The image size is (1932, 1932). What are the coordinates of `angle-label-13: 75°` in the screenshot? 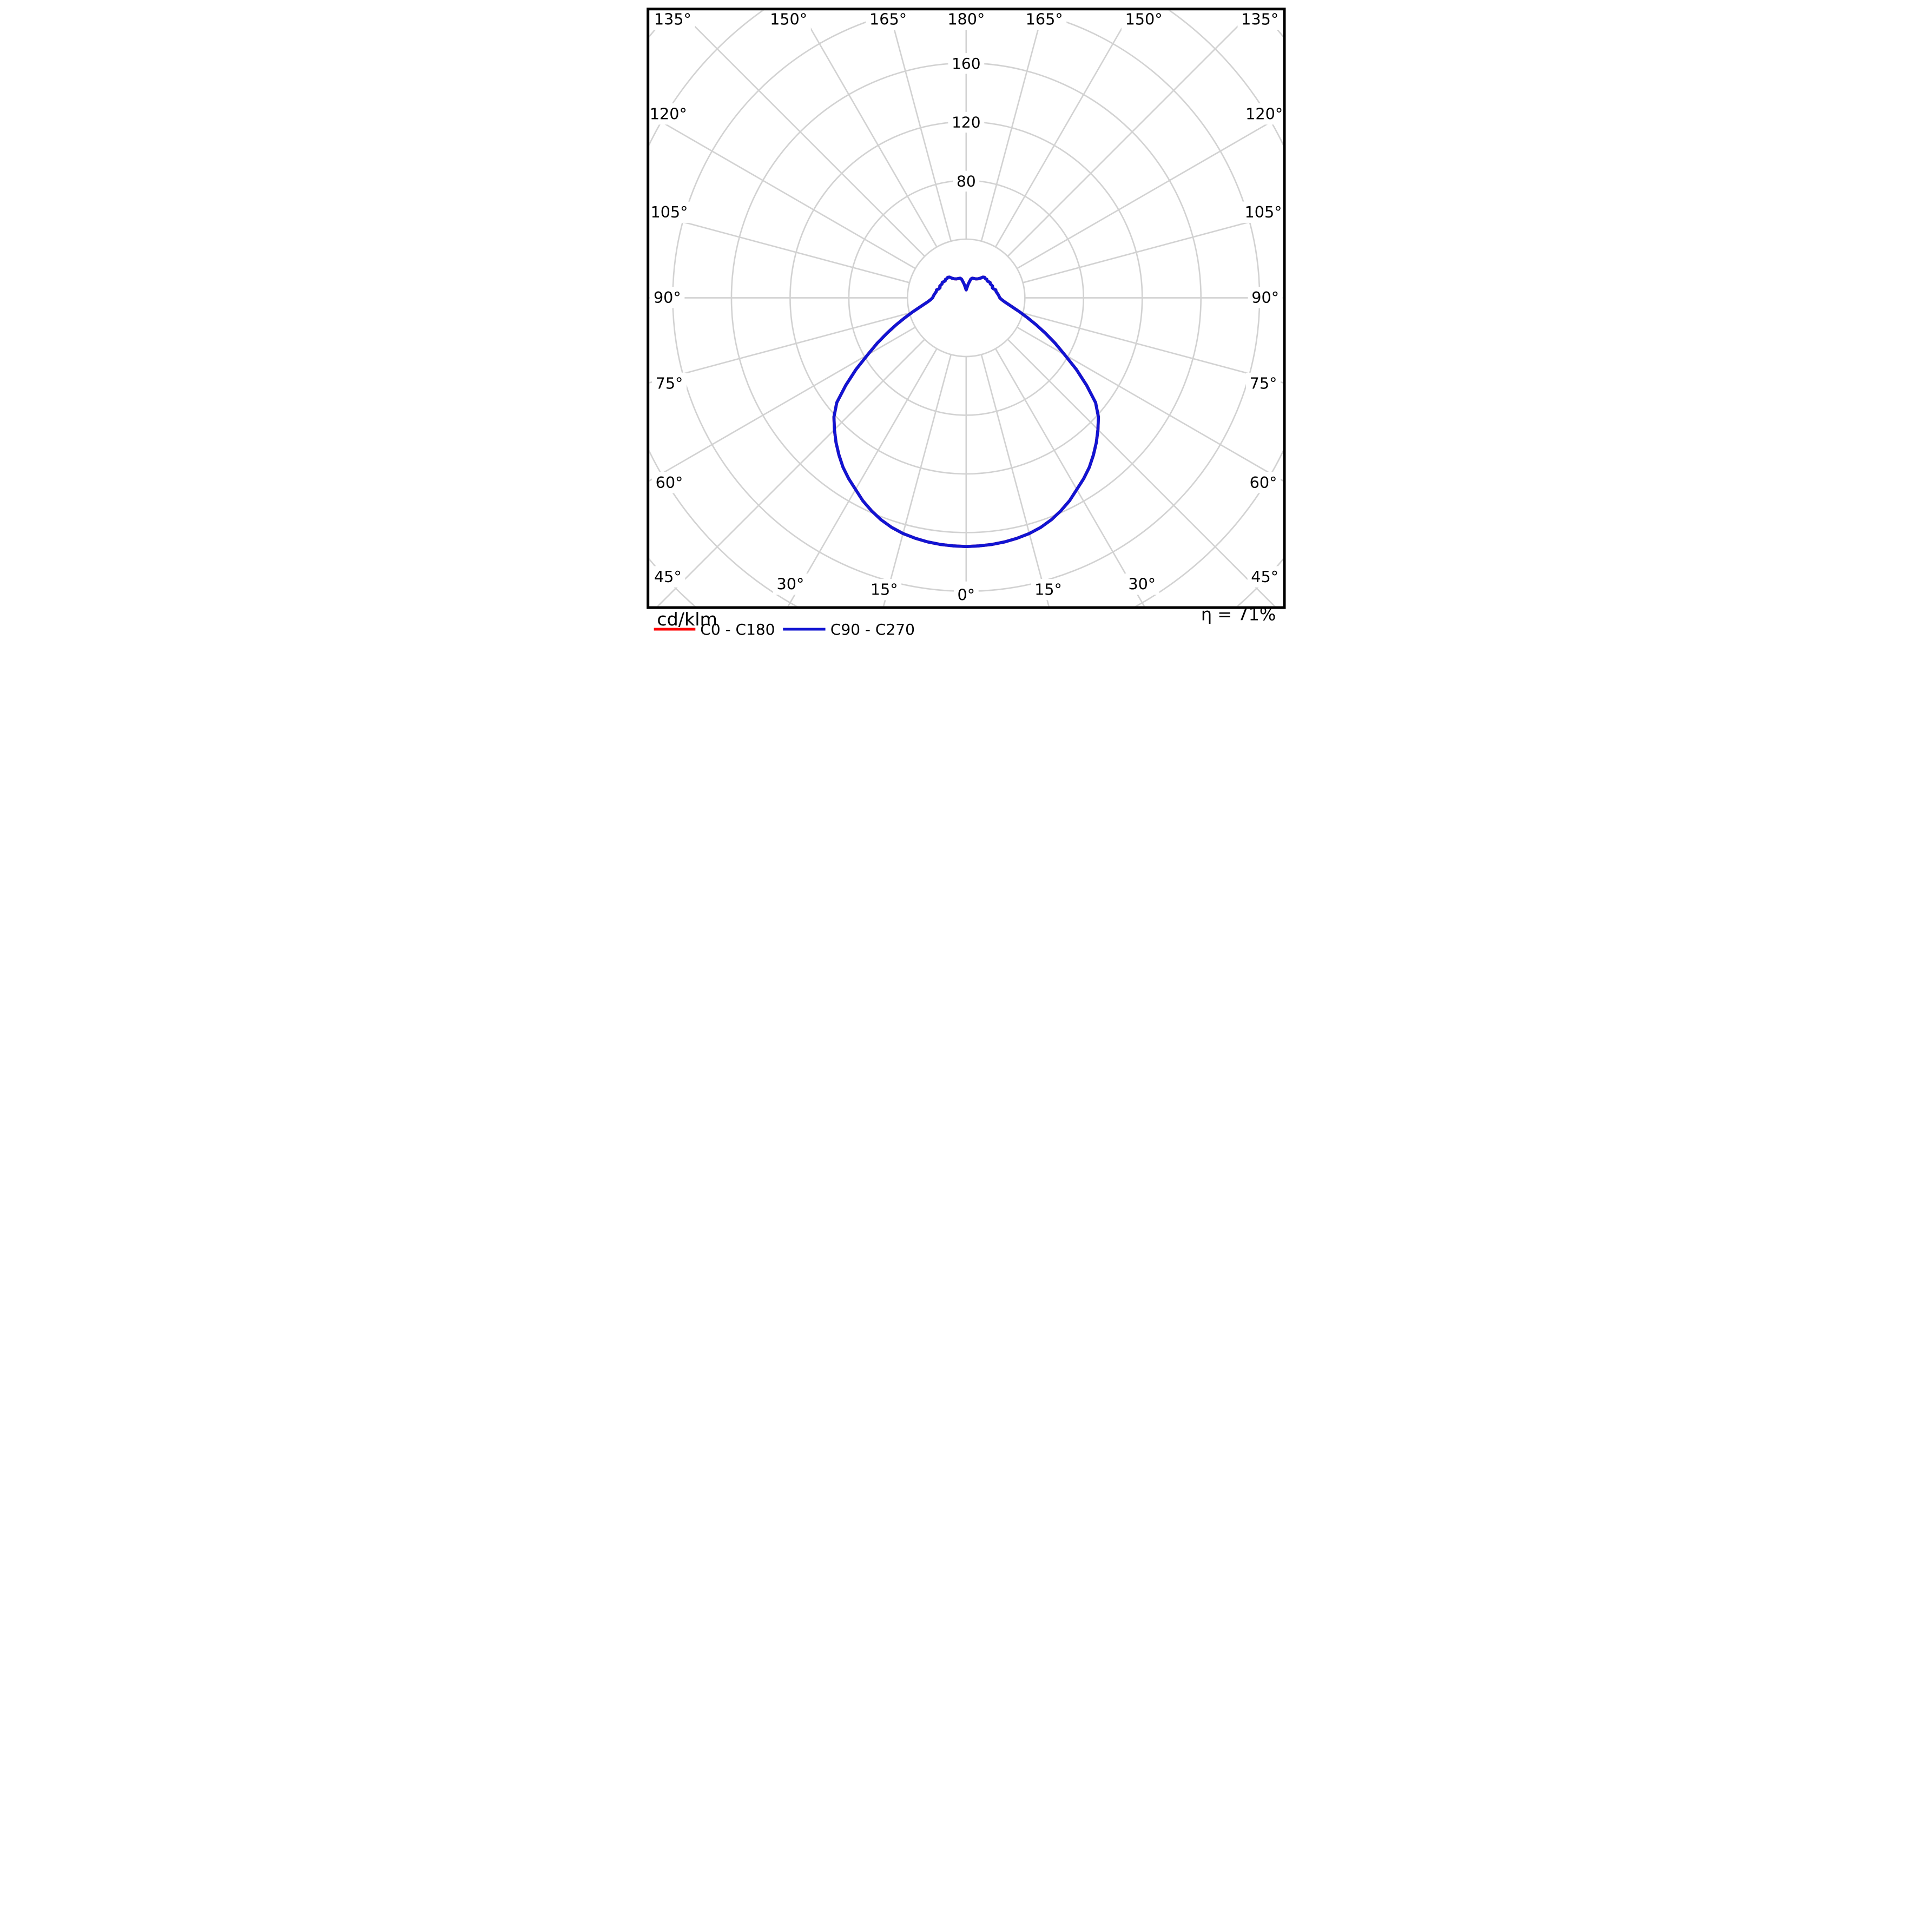 It's located at (669, 383).